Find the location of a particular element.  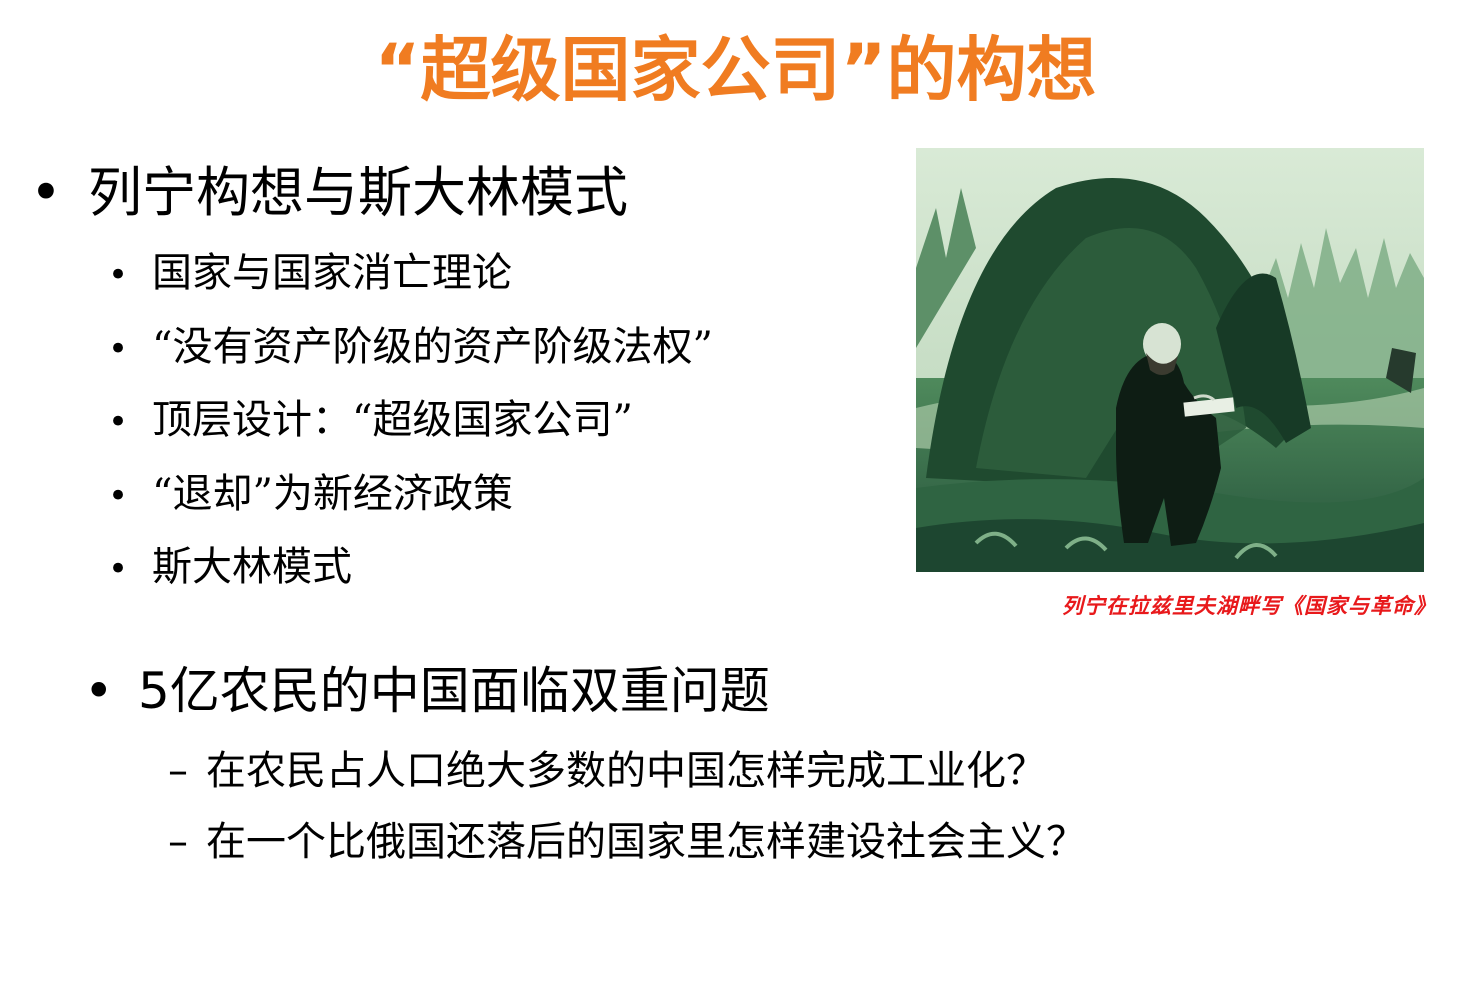

list-item-text: 顶层设计：“超级国家公司” is located at coordinates (392, 420).